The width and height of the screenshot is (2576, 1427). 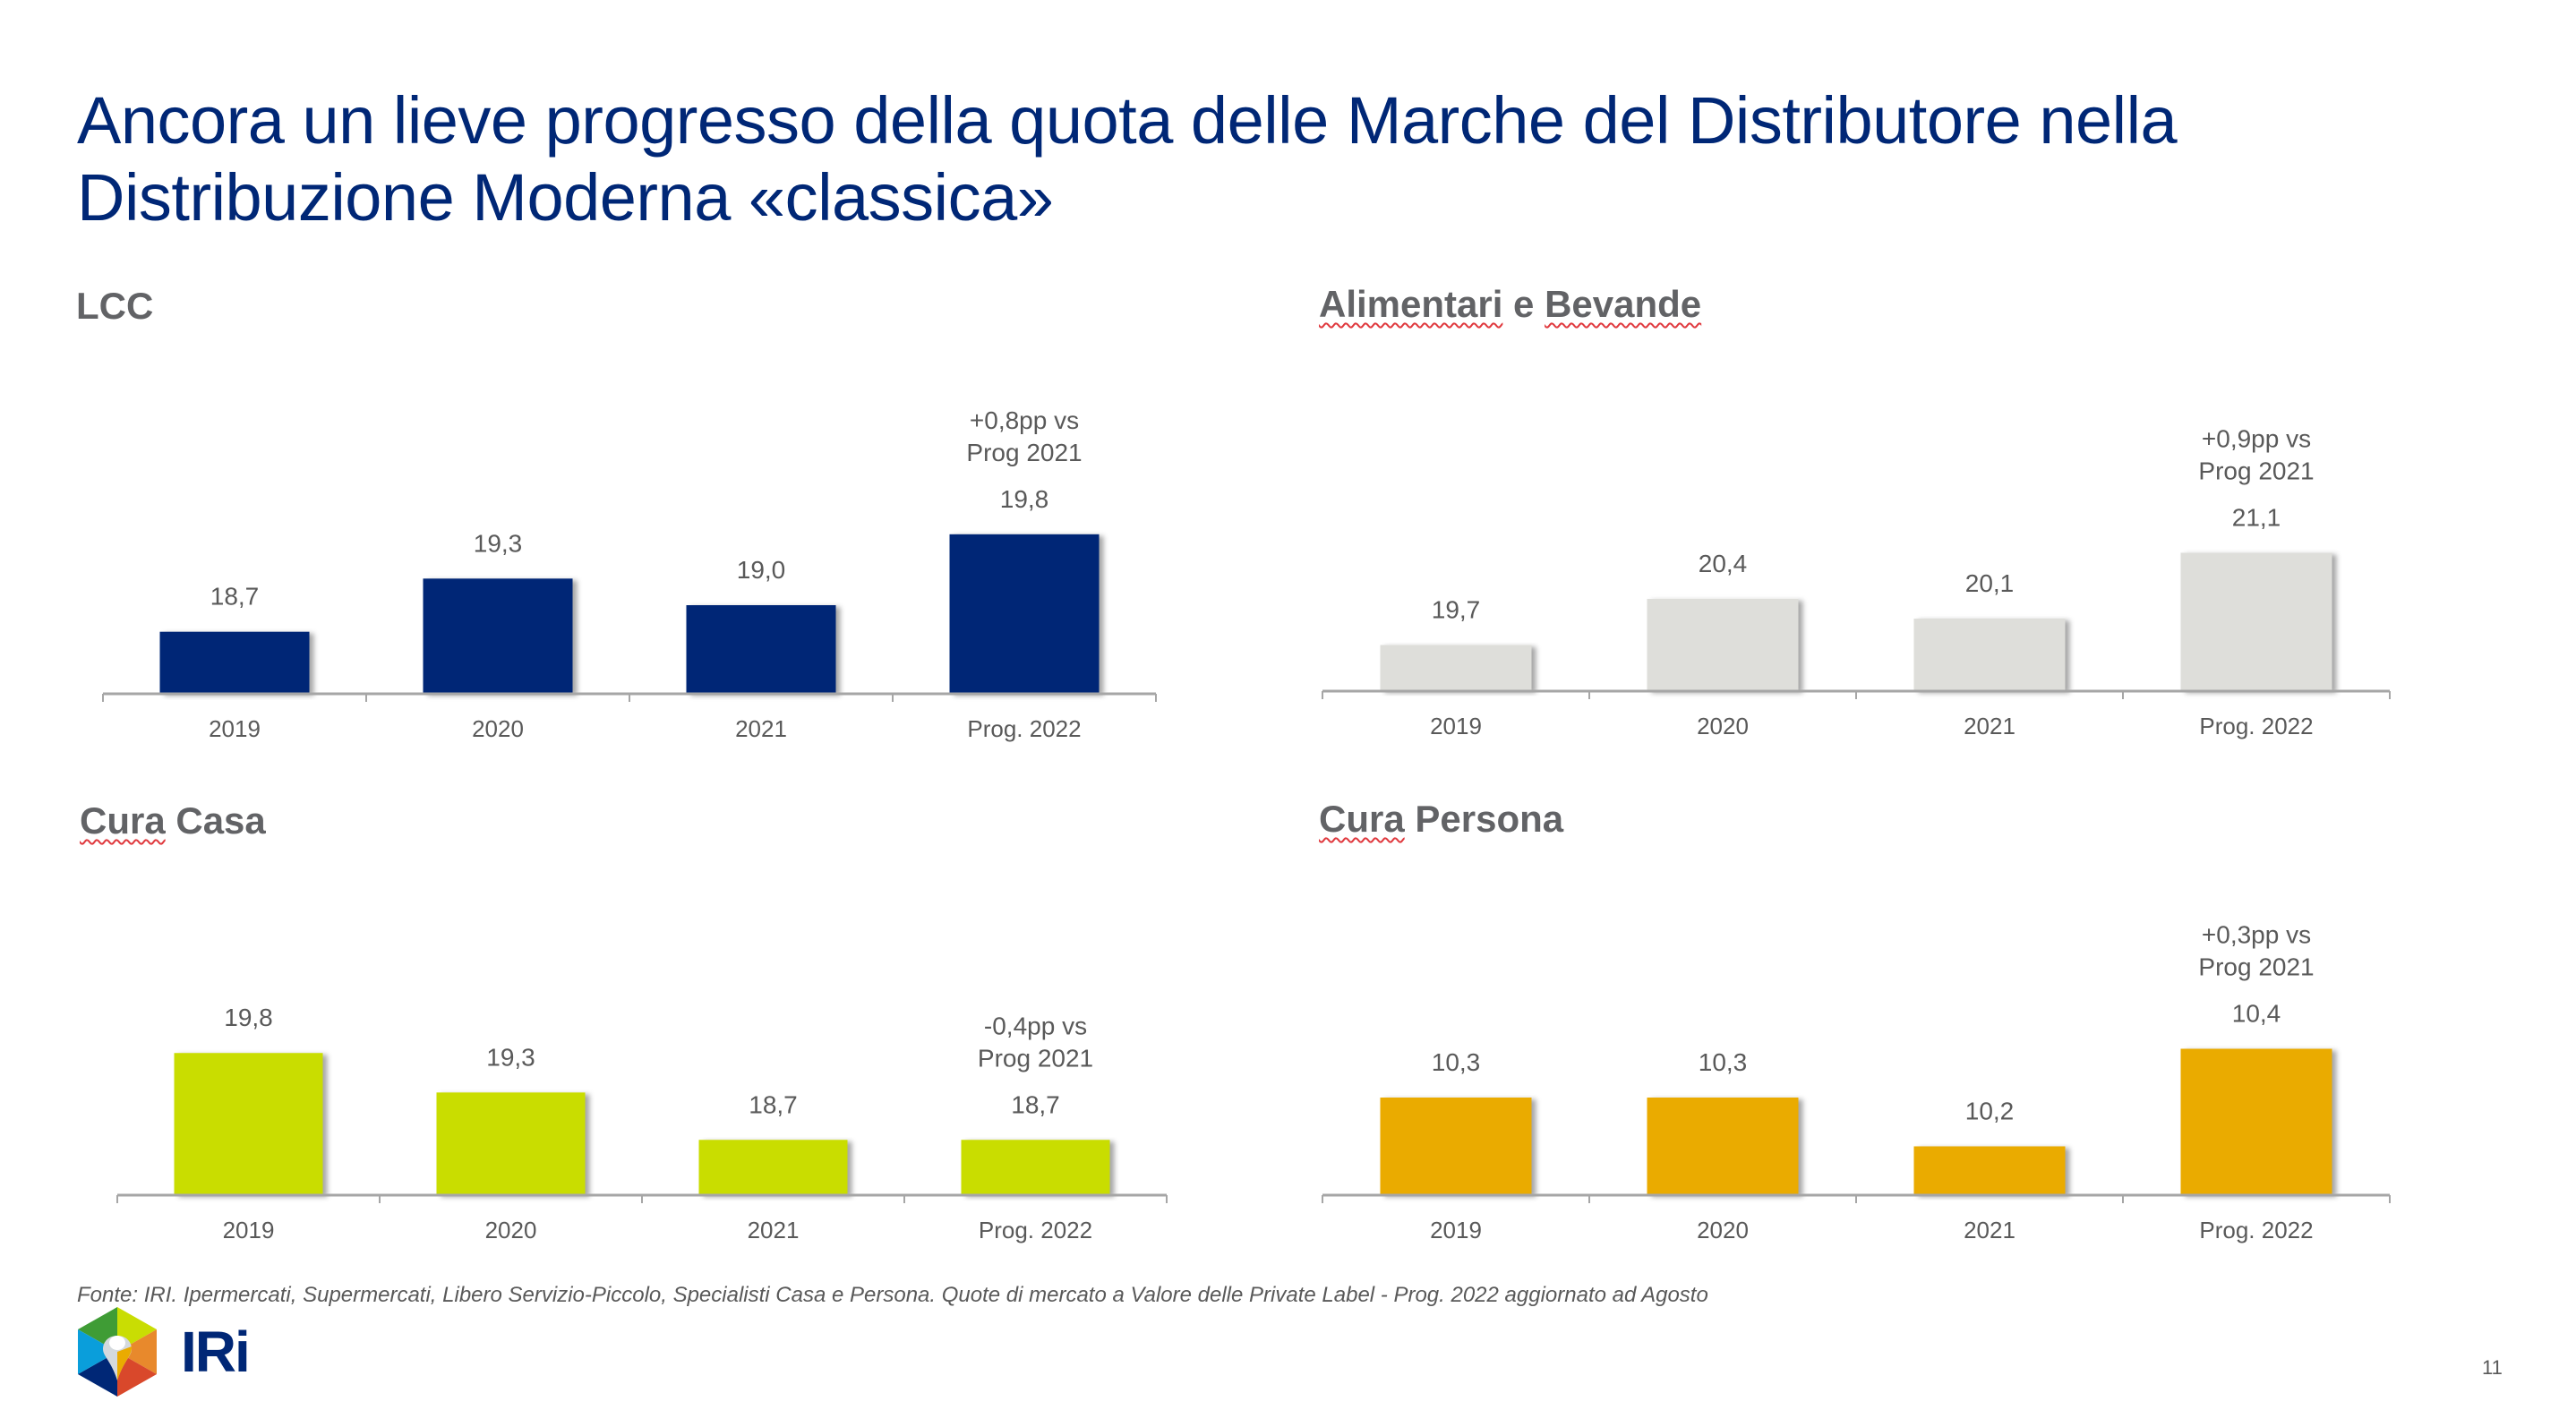 I want to click on annotation-label: +0,8pp vs, so click(x=1024, y=420).